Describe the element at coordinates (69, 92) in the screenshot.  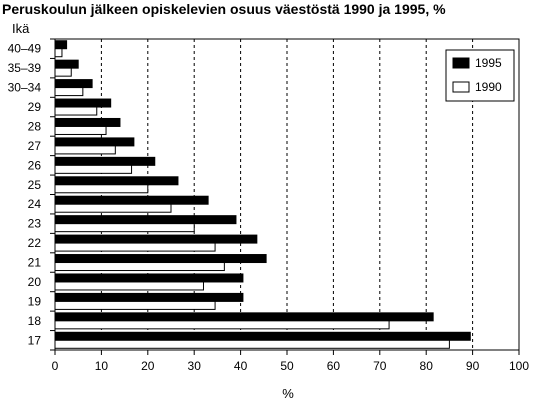
I see `bar-1990-30–34` at that location.